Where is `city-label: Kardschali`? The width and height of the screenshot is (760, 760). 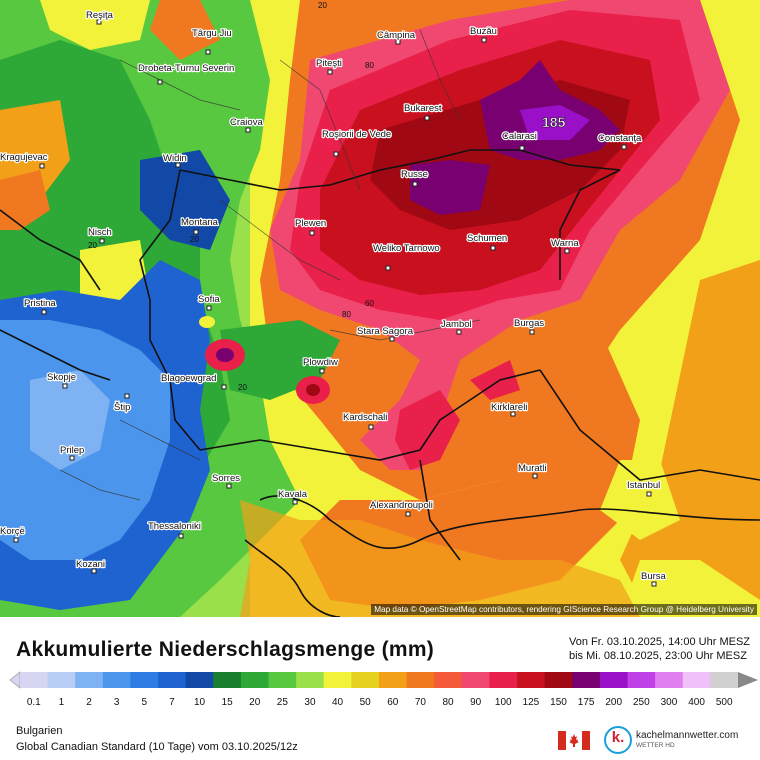
city-label: Kardschali is located at coordinates (365, 417).